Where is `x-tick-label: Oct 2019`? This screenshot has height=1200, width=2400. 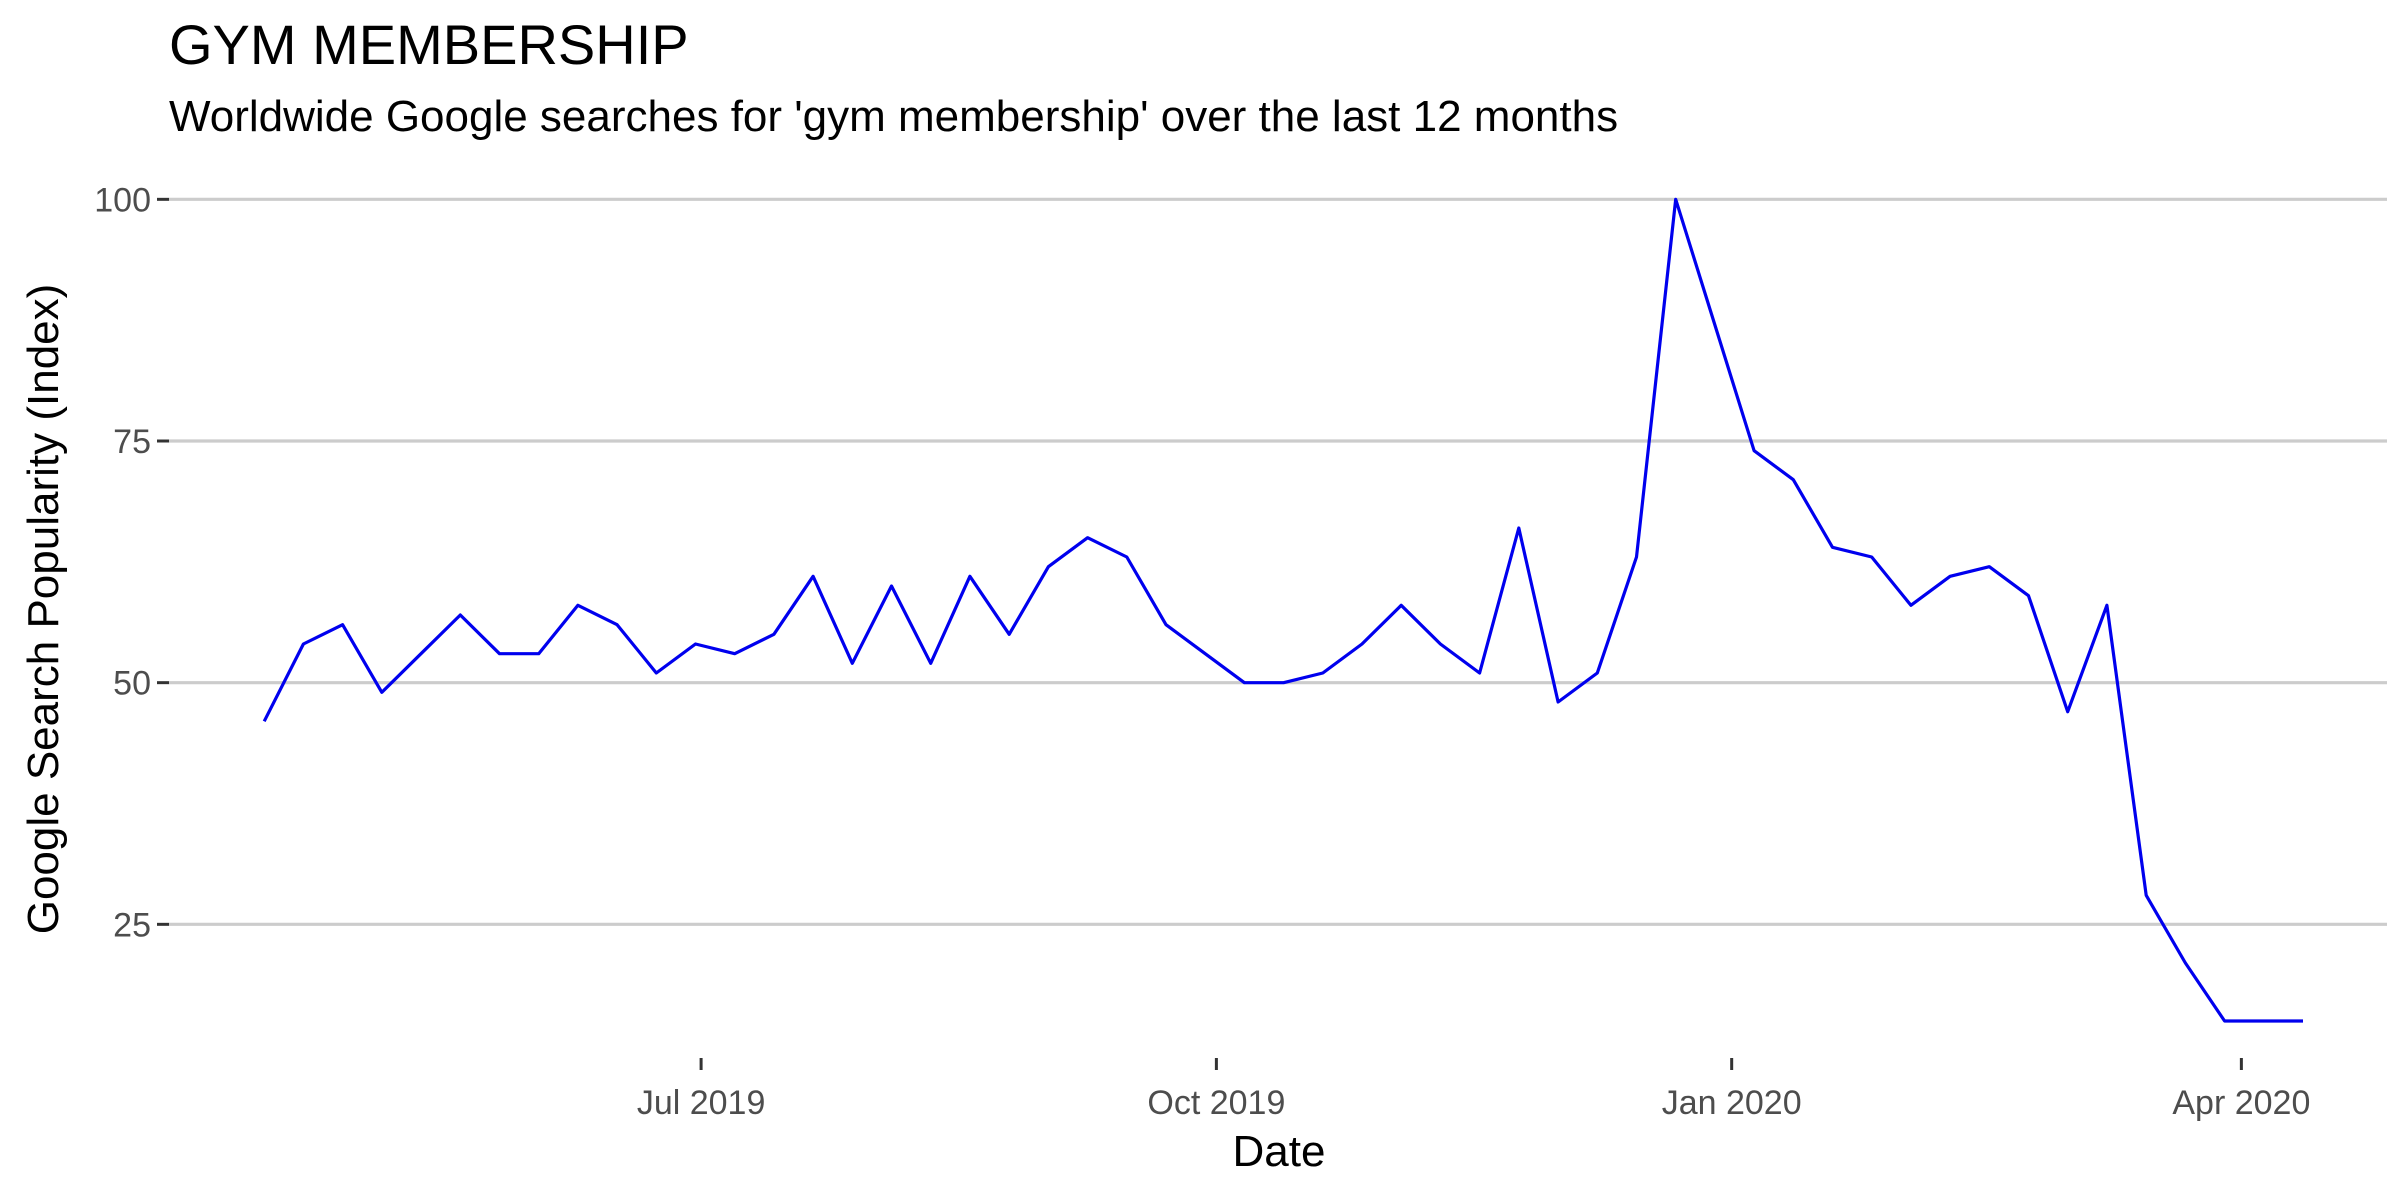
x-tick-label: Oct 2019 is located at coordinates (1216, 1103).